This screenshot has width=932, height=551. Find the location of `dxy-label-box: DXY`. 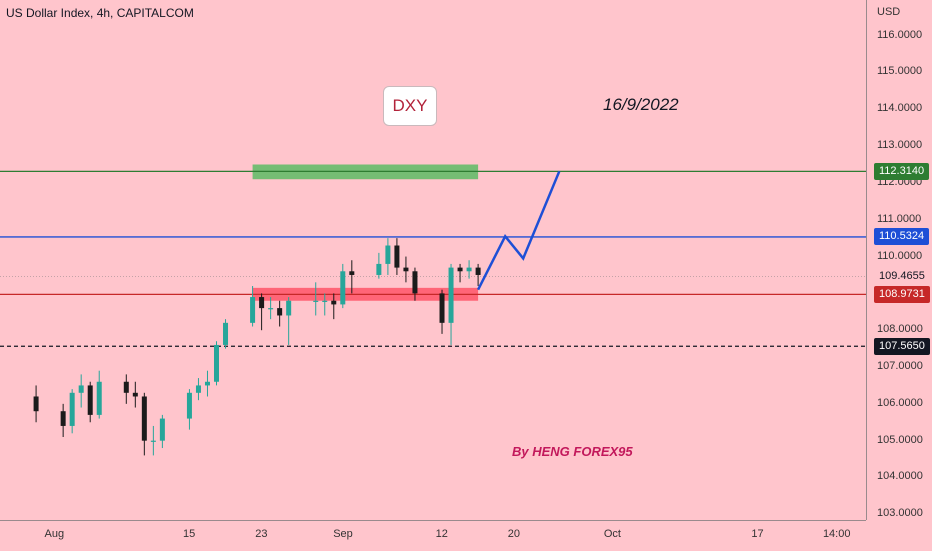

dxy-label-box: DXY is located at coordinates (410, 106).